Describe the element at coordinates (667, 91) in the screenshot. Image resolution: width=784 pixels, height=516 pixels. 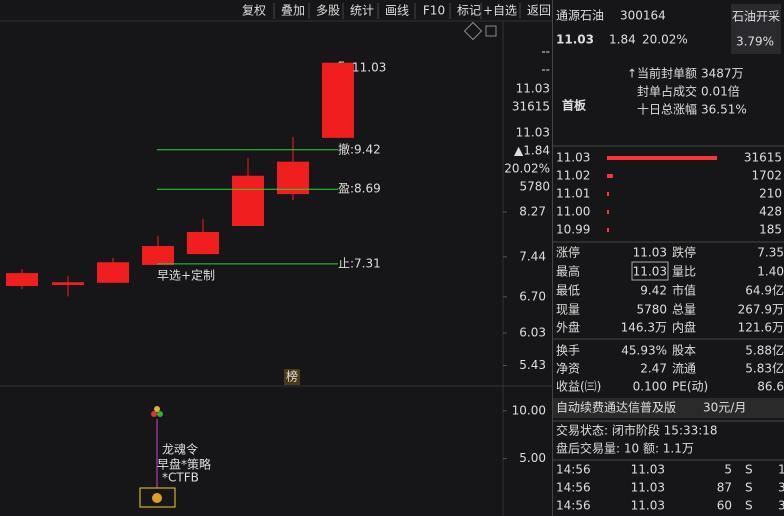
I see `info-label: 封单占成交` at that location.